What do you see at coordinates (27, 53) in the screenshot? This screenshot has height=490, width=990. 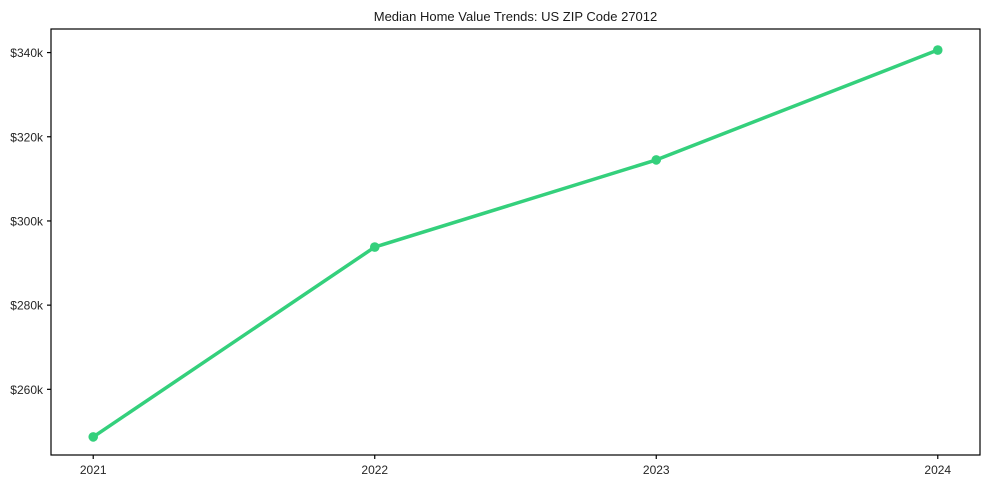 I see `y-tick-label: $340k` at bounding box center [27, 53].